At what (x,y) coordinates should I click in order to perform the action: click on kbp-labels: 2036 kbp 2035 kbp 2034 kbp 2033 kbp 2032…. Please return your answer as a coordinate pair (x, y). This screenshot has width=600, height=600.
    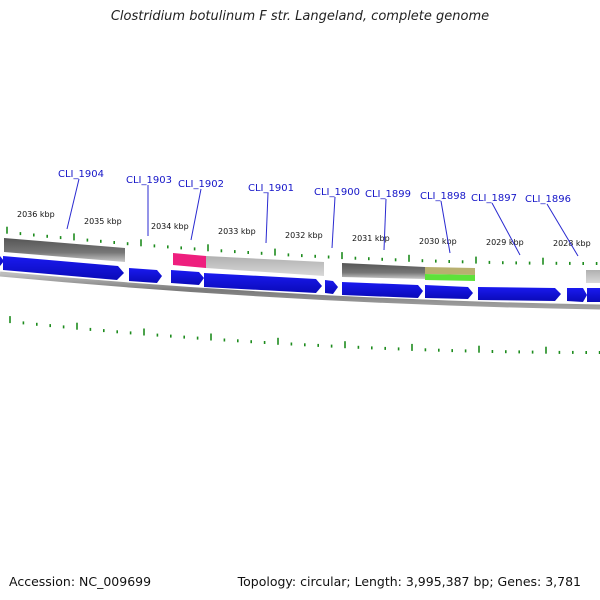
    Looking at the image, I should click on (304, 229).